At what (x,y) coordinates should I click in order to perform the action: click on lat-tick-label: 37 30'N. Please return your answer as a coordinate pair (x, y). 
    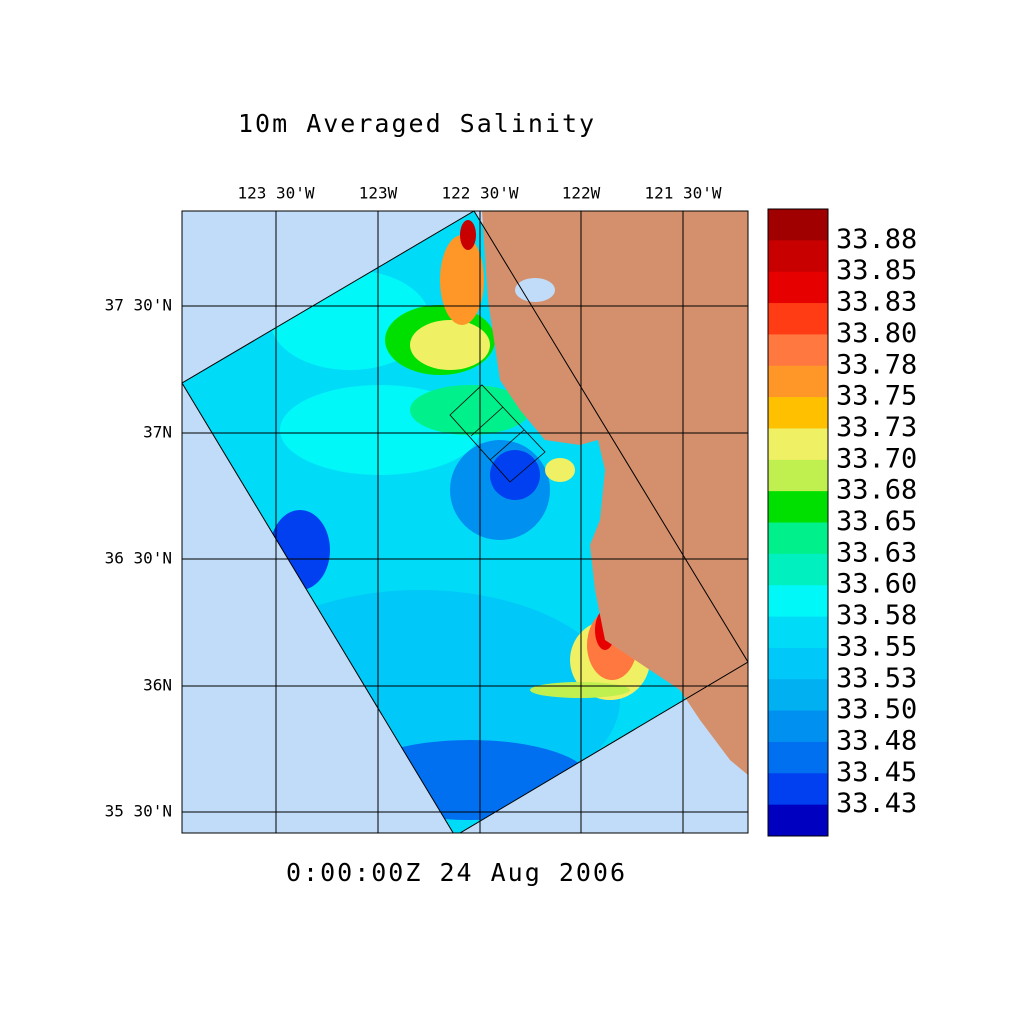
    Looking at the image, I should click on (138, 305).